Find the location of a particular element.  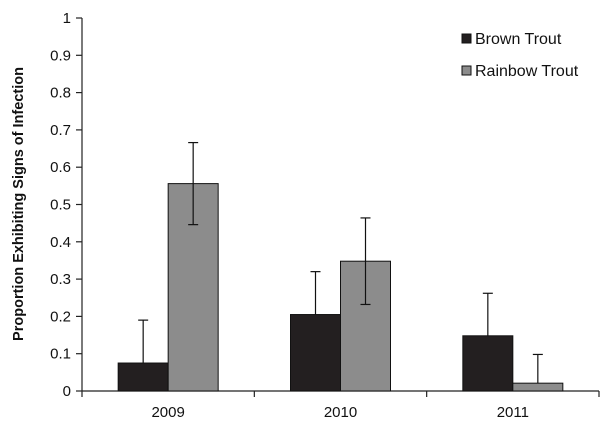

y-tick-label: 0.1 is located at coordinates (60, 354).